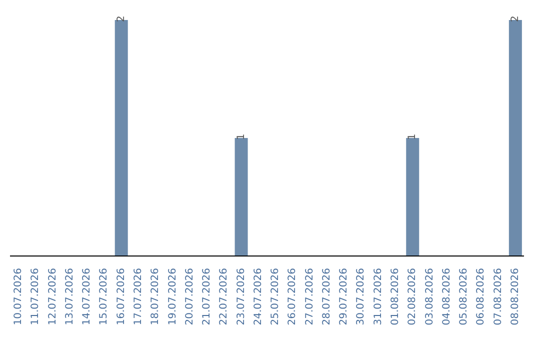  Describe the element at coordinates (378, 297) in the screenshot. I see `x-tick-label: 31.07.2026` at that location.